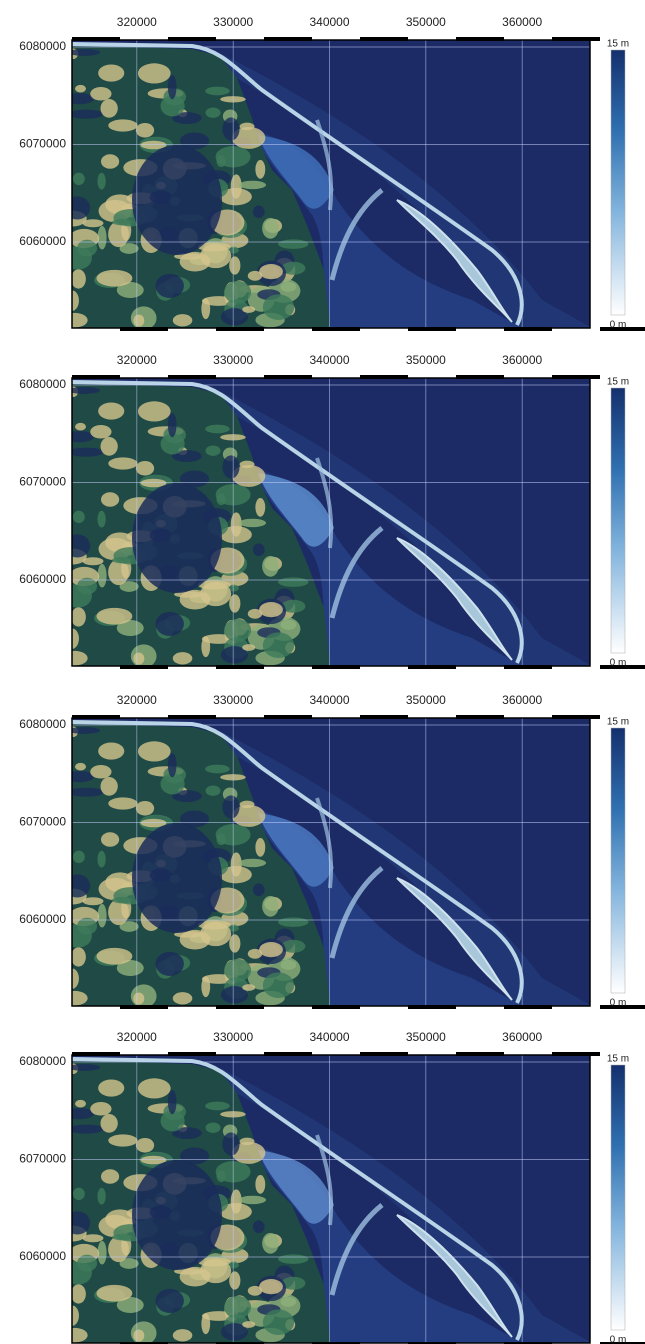 The width and height of the screenshot is (645, 1344). Describe the element at coordinates (137, 22) in the screenshot. I see `x-tick-label: 320000` at that location.